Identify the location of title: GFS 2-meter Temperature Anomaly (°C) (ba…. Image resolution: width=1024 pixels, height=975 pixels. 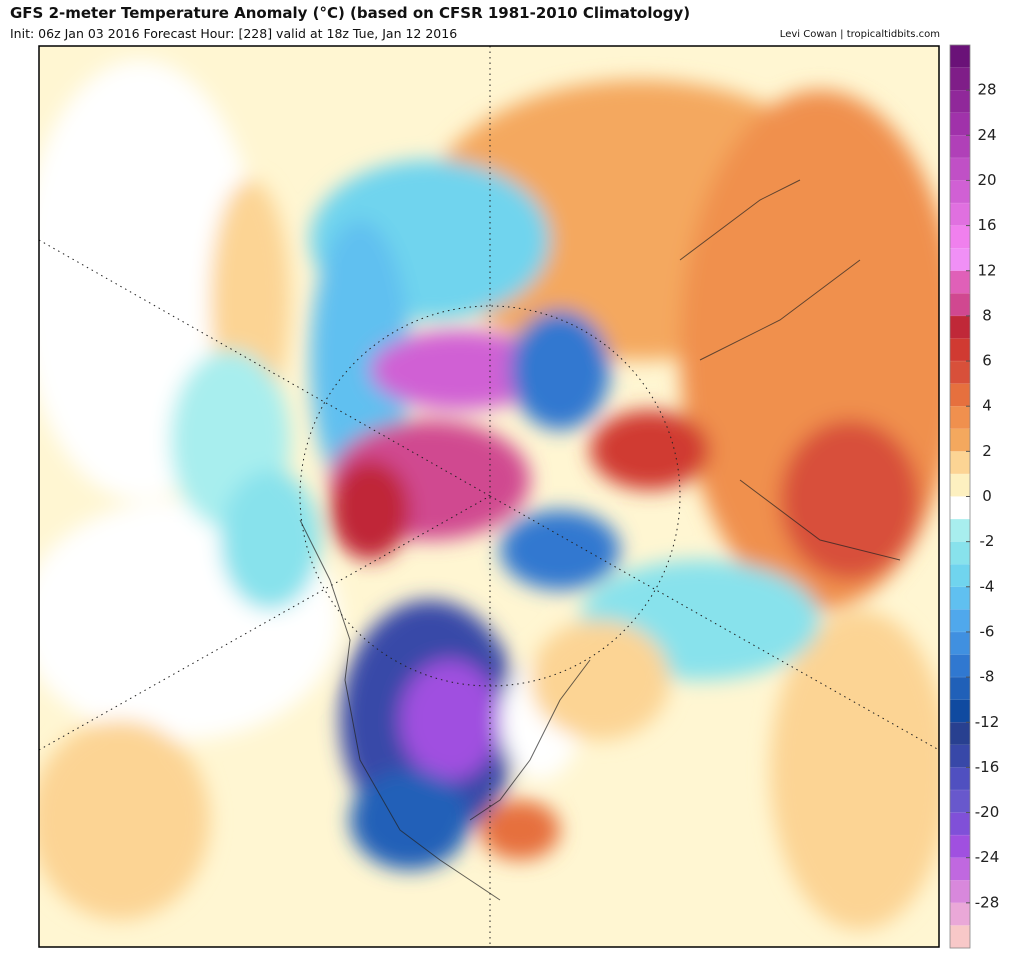
(350, 13).